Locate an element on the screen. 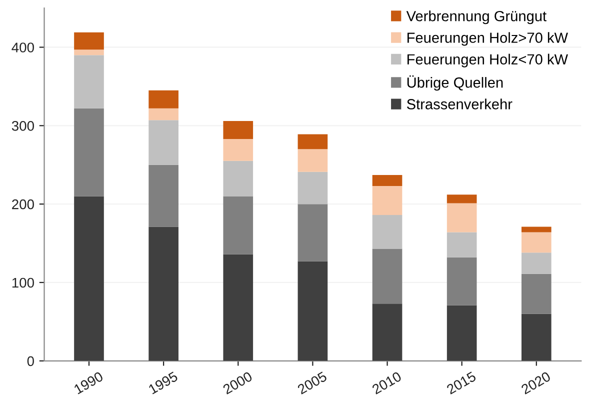  x-tick-label: 1995 is located at coordinates (163, 382).